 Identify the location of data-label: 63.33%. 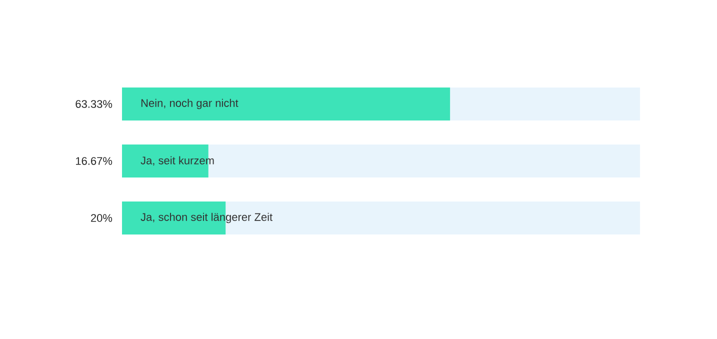
(94, 104).